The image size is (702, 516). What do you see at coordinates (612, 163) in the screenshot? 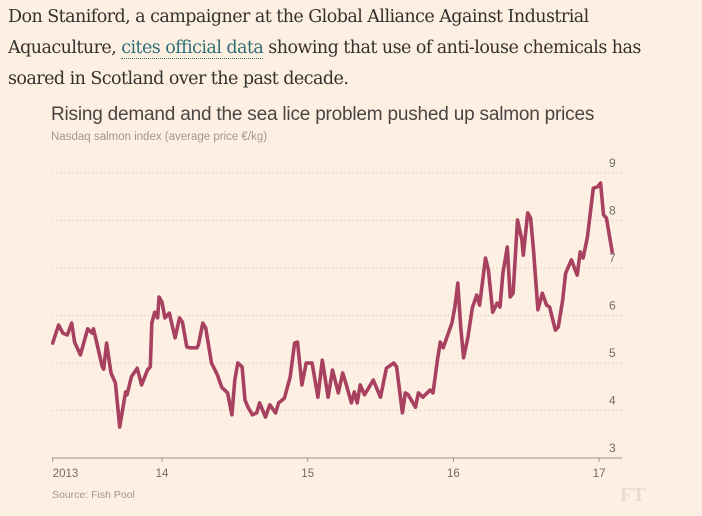
I see `y-tick-label-9: 9` at bounding box center [612, 163].